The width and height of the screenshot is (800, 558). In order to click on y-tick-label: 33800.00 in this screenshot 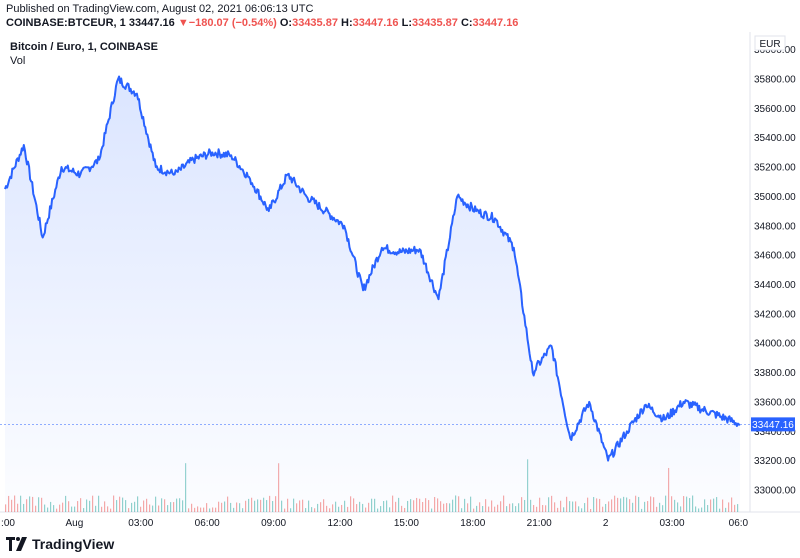, I will do `click(775, 373)`.